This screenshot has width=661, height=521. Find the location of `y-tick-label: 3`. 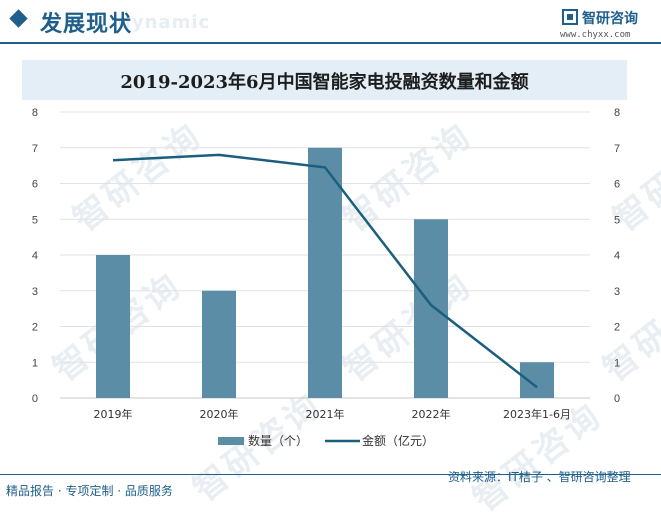

y-tick-label: 3 is located at coordinates (35, 292).